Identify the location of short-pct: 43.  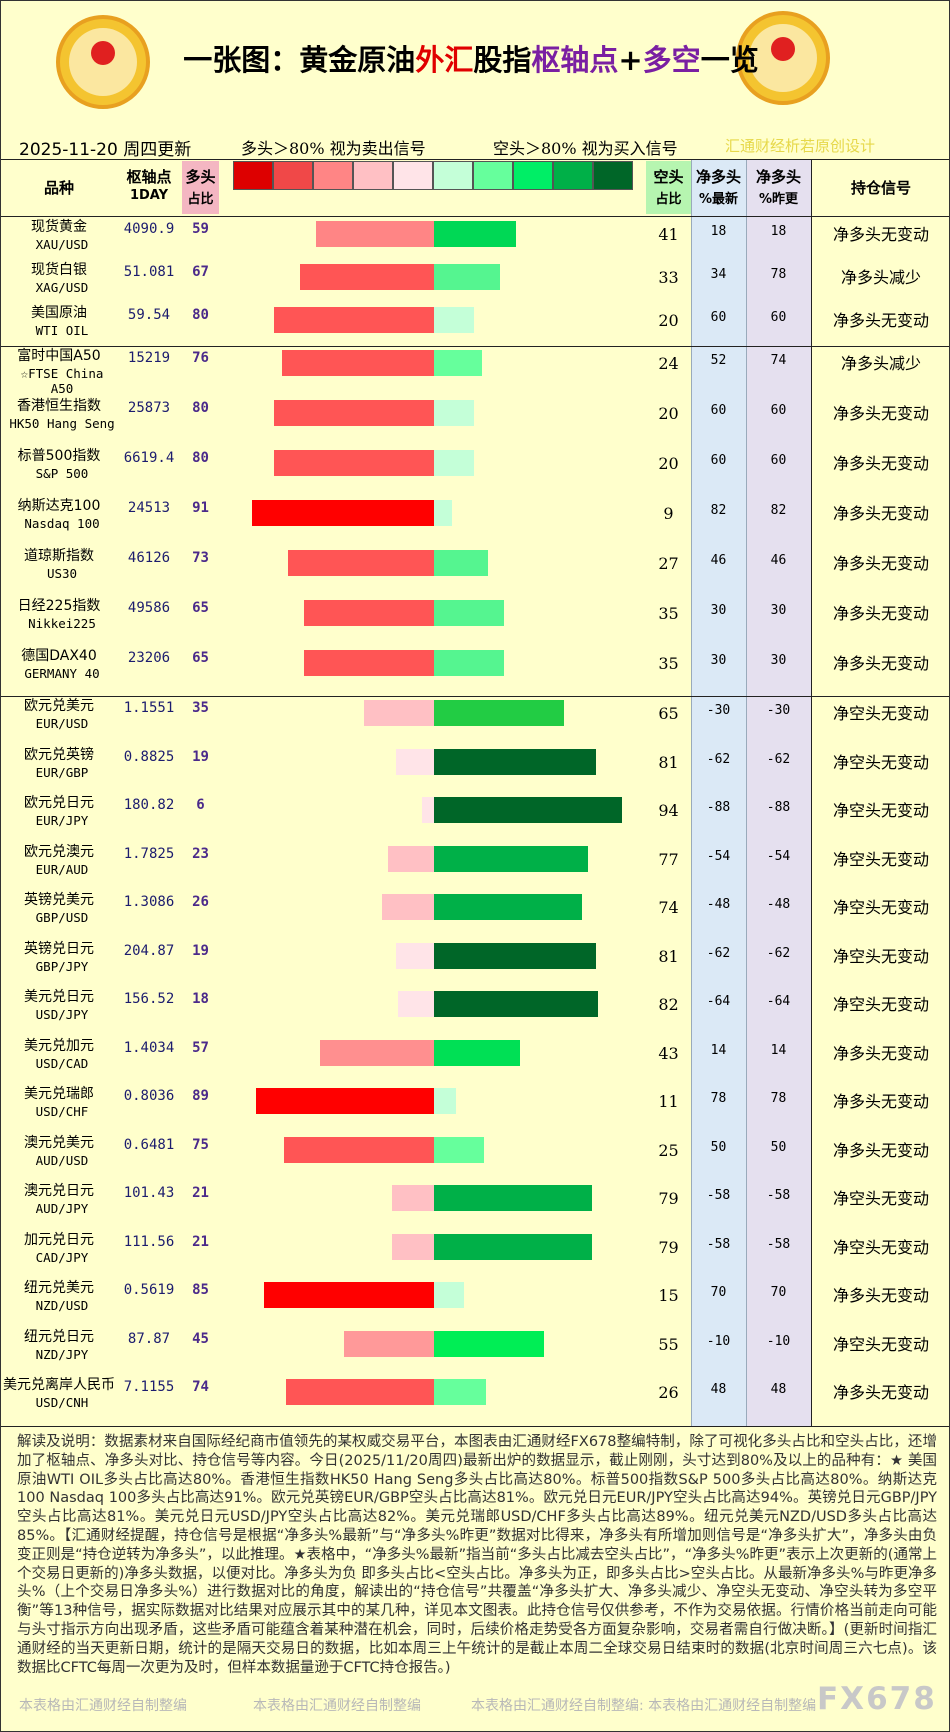
(668, 1053).